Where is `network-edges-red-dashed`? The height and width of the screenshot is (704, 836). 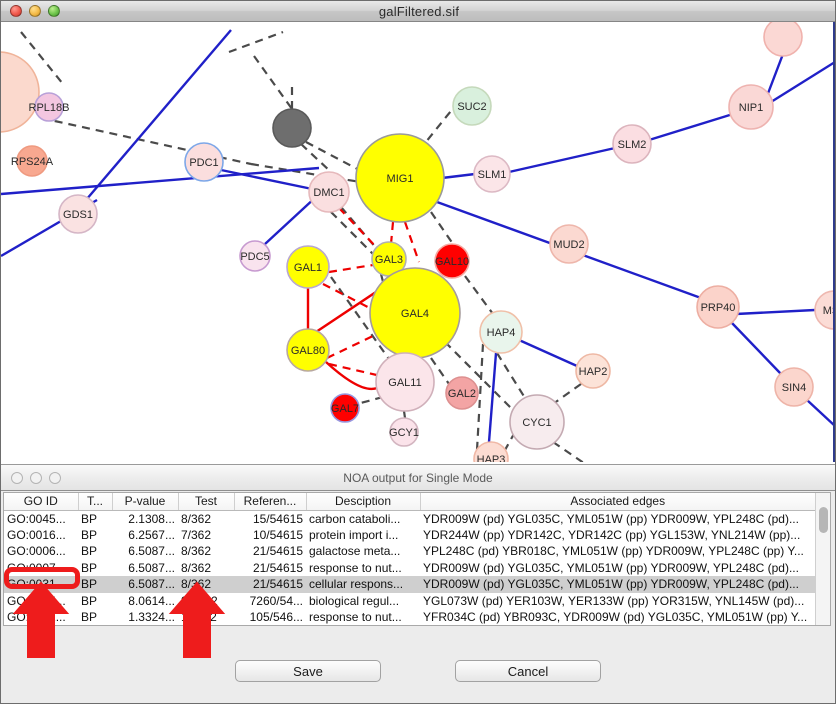 network-edges-red-dashed is located at coordinates (371, 292).